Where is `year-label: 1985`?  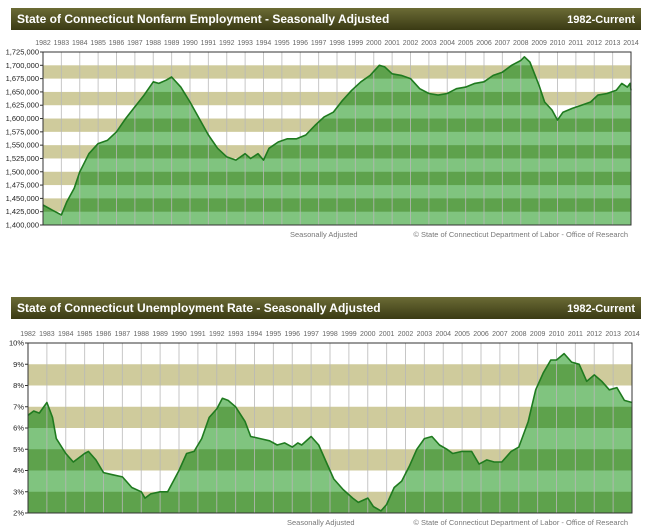
year-label: 1985 is located at coordinates (98, 43).